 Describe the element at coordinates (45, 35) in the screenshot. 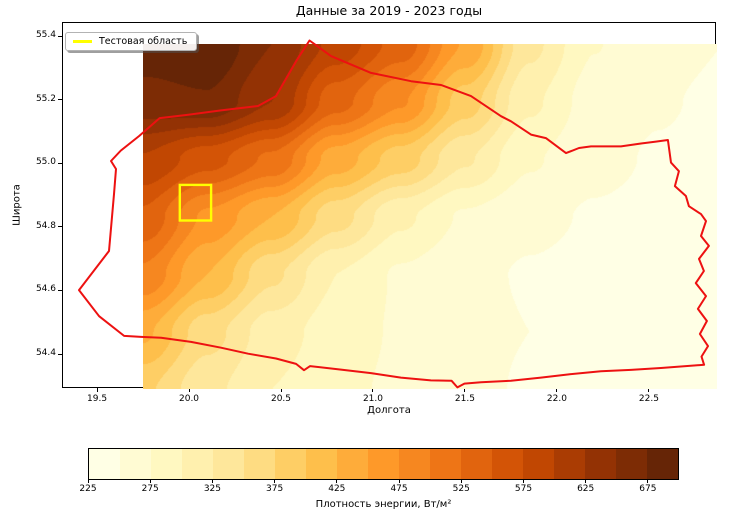

I see `y-tick-label: 55.4` at that location.